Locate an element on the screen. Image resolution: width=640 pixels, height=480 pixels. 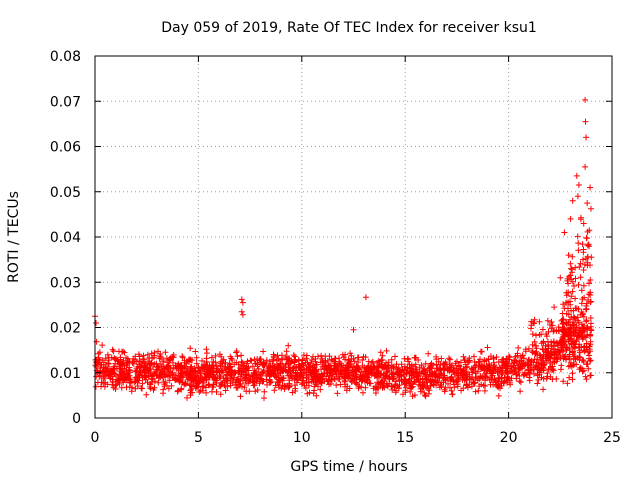
y-tick-label: 0.08 is located at coordinates (65, 57).